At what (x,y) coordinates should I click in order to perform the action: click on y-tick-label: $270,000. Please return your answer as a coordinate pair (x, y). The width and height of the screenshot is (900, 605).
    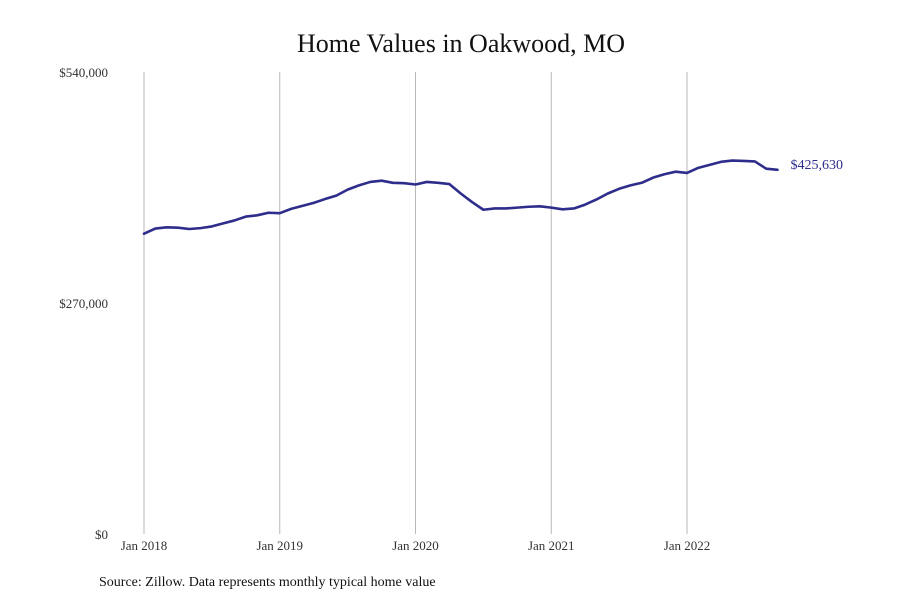
    Looking at the image, I should click on (83, 303).